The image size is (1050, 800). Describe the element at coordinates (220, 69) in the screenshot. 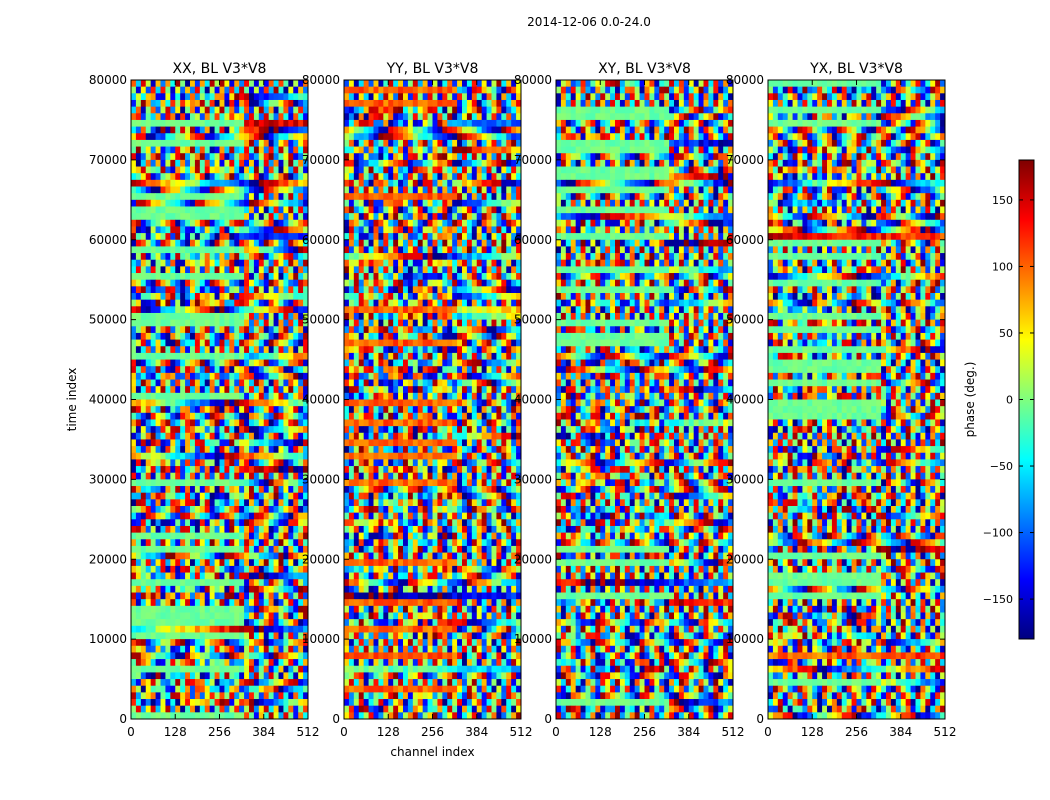

I see `panel-title: XX, BL V3*V8` at that location.